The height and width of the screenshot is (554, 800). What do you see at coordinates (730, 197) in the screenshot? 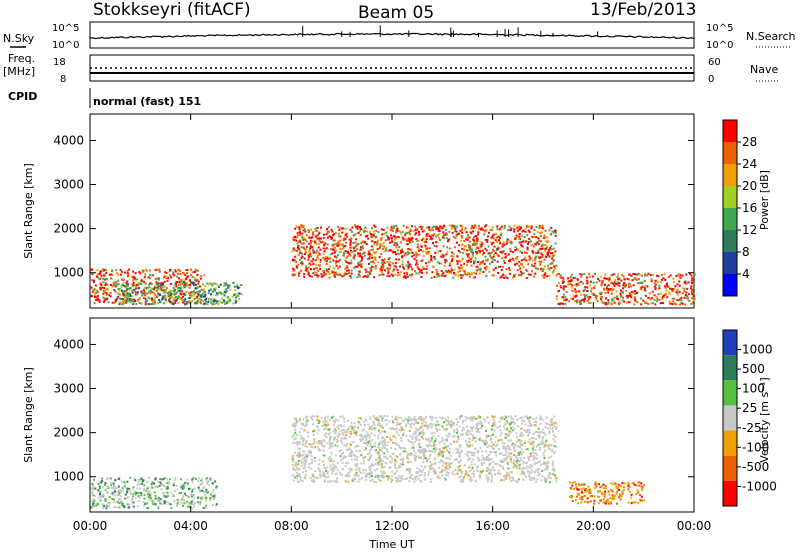
I see `colorbar-segment` at bounding box center [730, 197].